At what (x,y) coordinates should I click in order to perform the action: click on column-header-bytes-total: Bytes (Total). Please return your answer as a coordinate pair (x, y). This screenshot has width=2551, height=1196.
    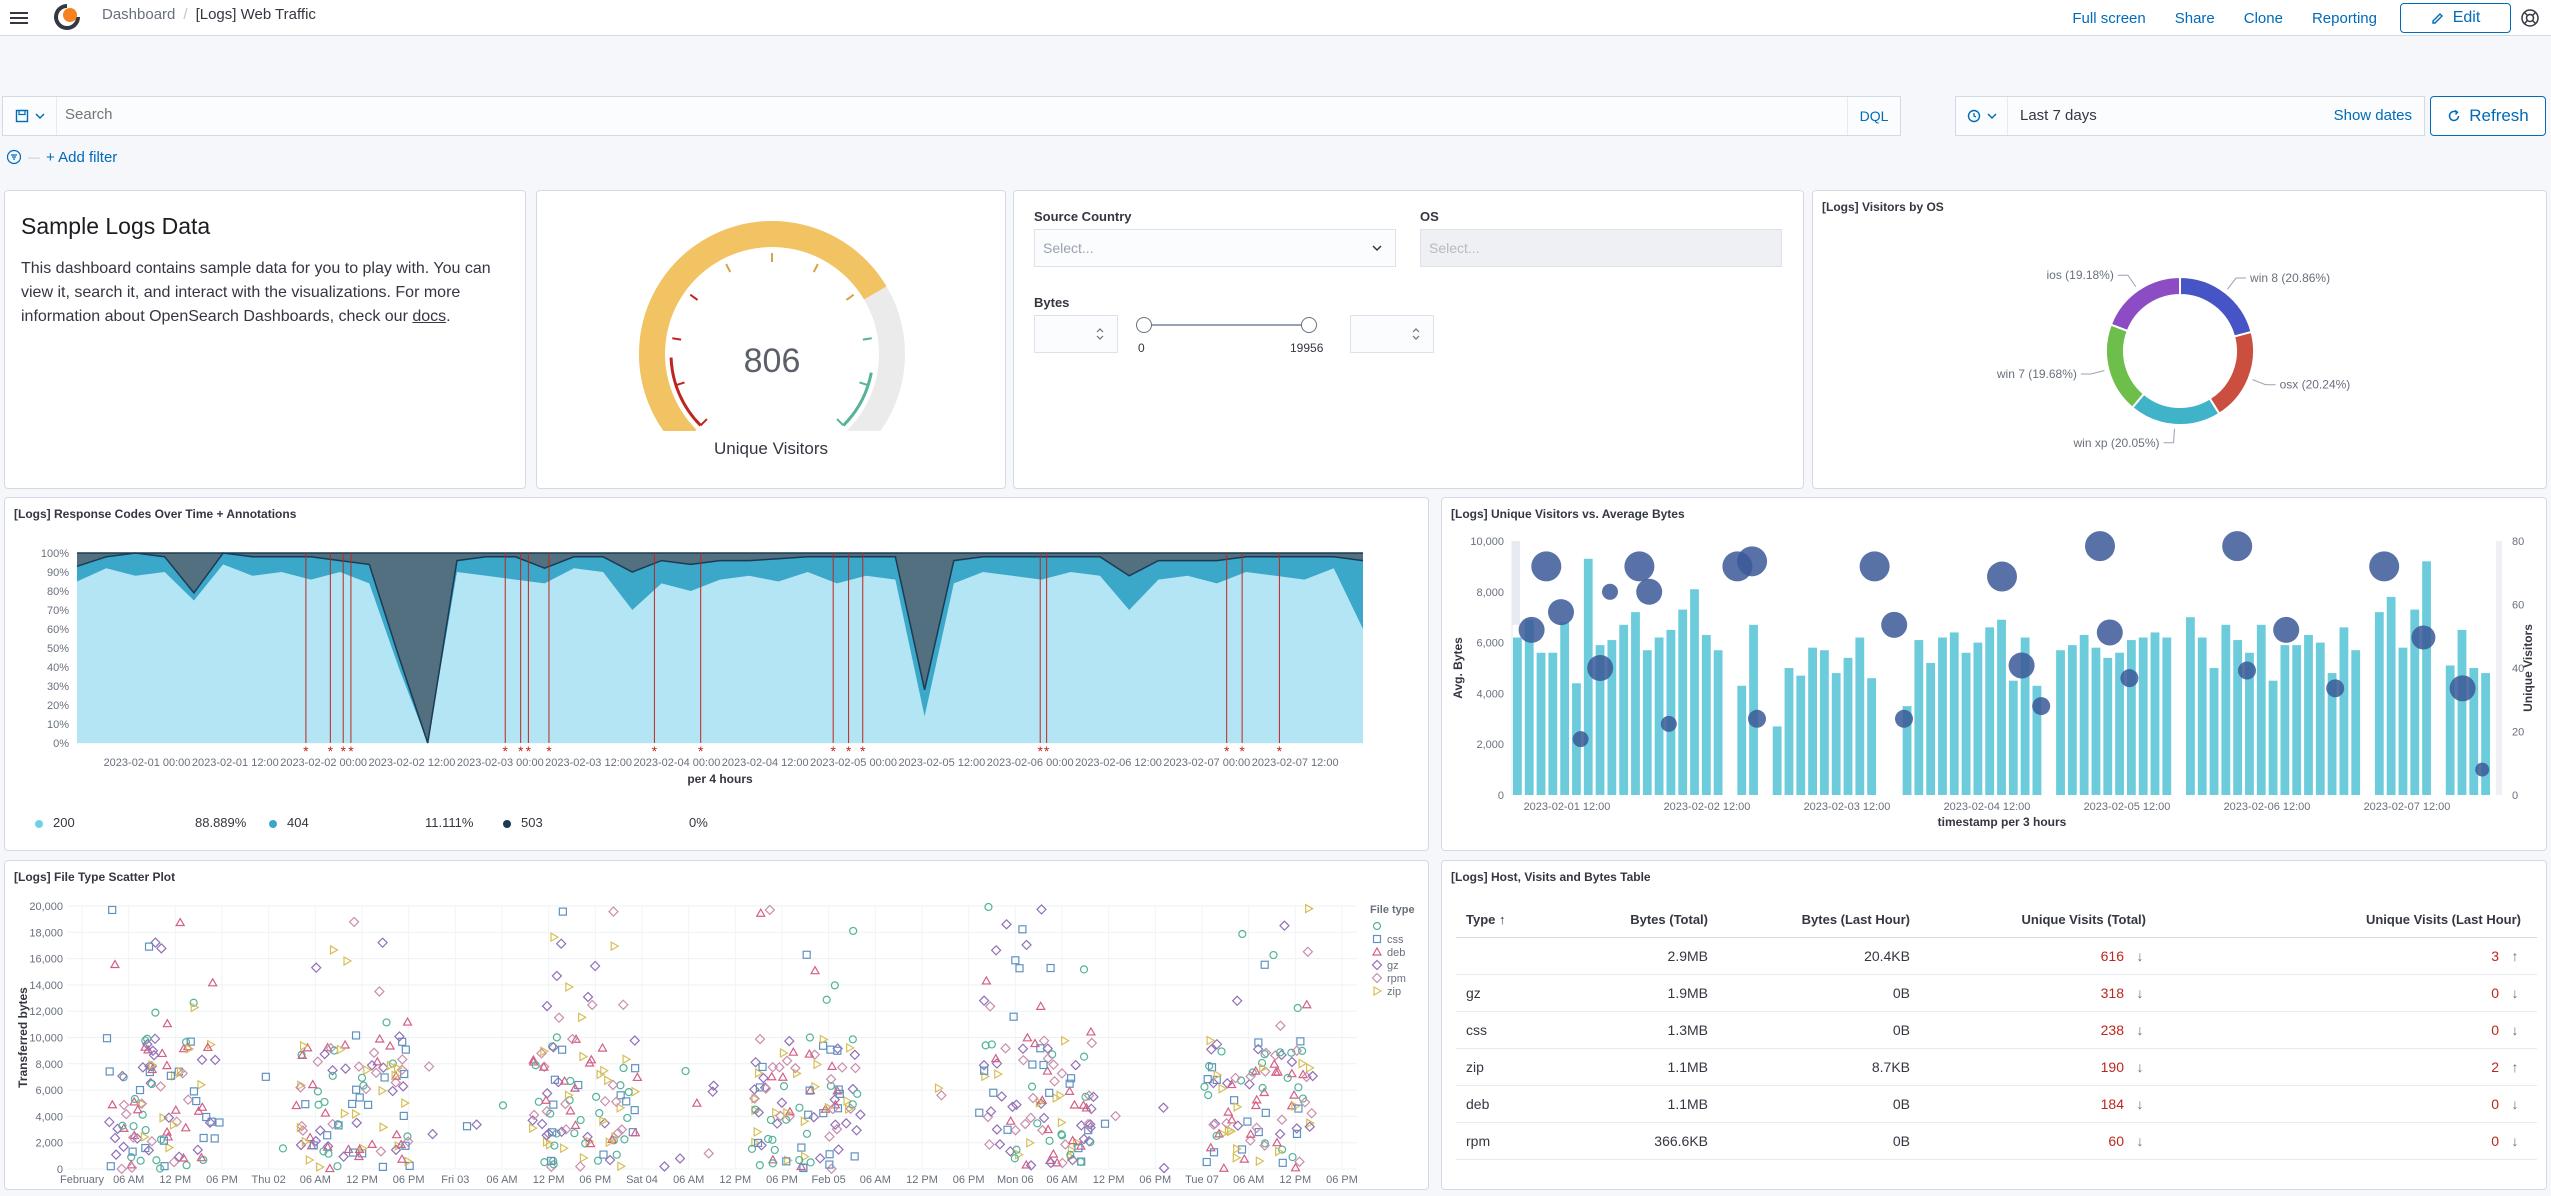
    Looking at the image, I should click on (1660, 920).